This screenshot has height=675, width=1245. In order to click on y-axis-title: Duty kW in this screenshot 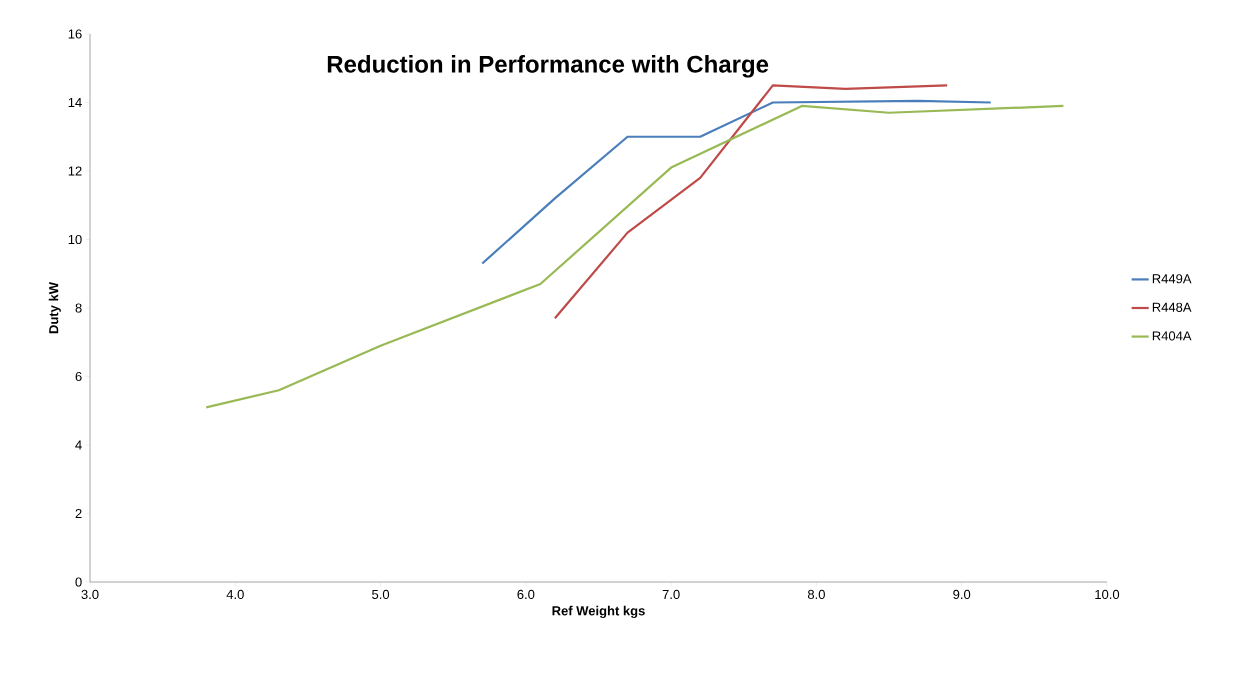, I will do `click(54, 308)`.